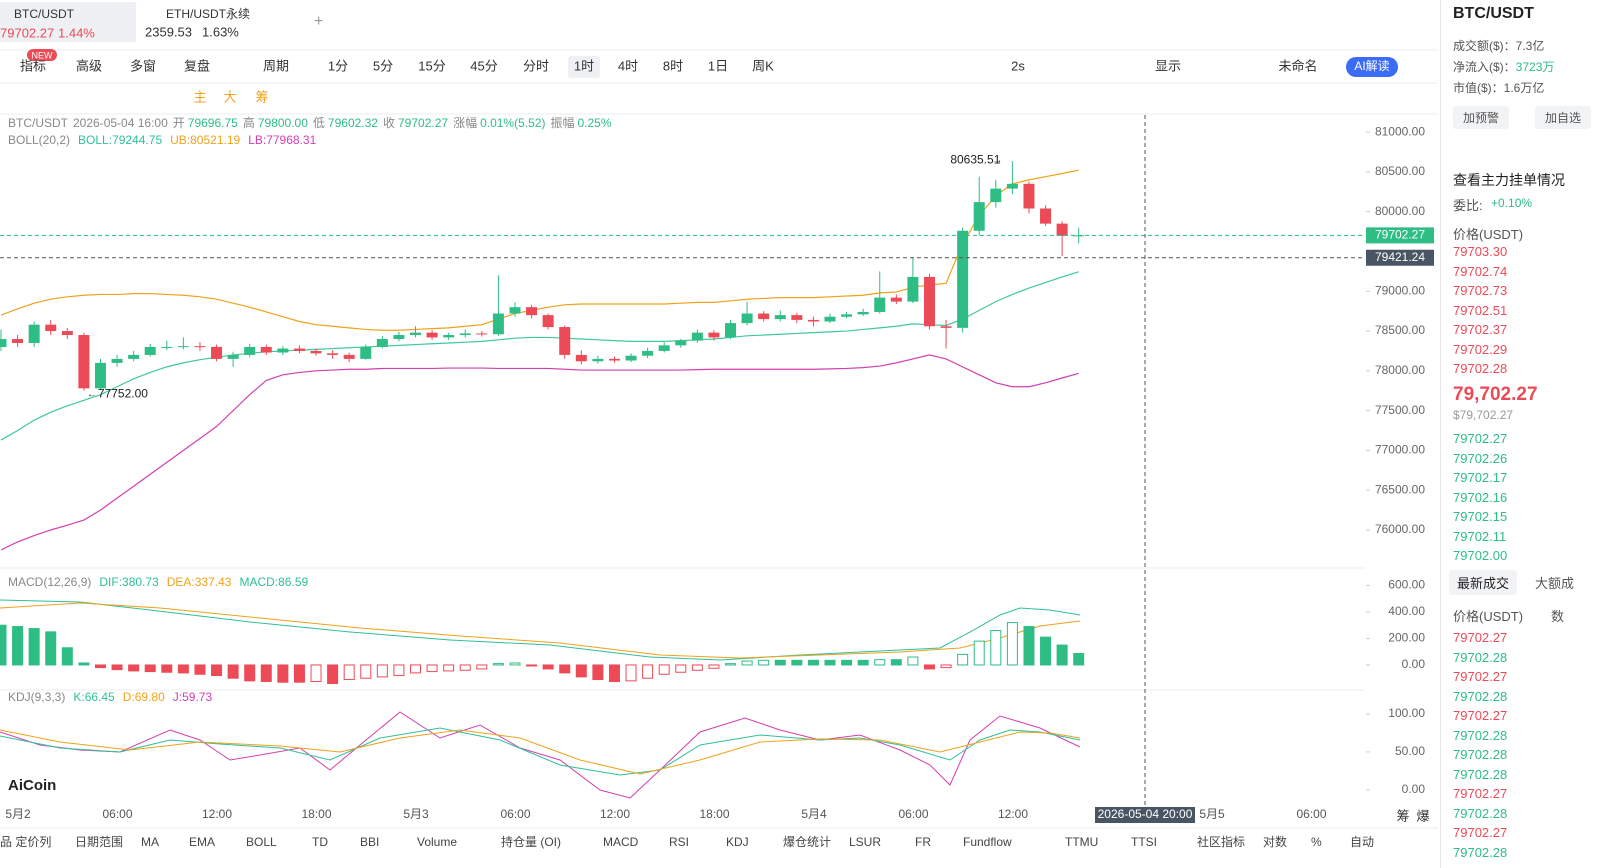 The height and width of the screenshot is (868, 1610). Describe the element at coordinates (1316, 842) in the screenshot. I see `bottom-tab: %` at that location.